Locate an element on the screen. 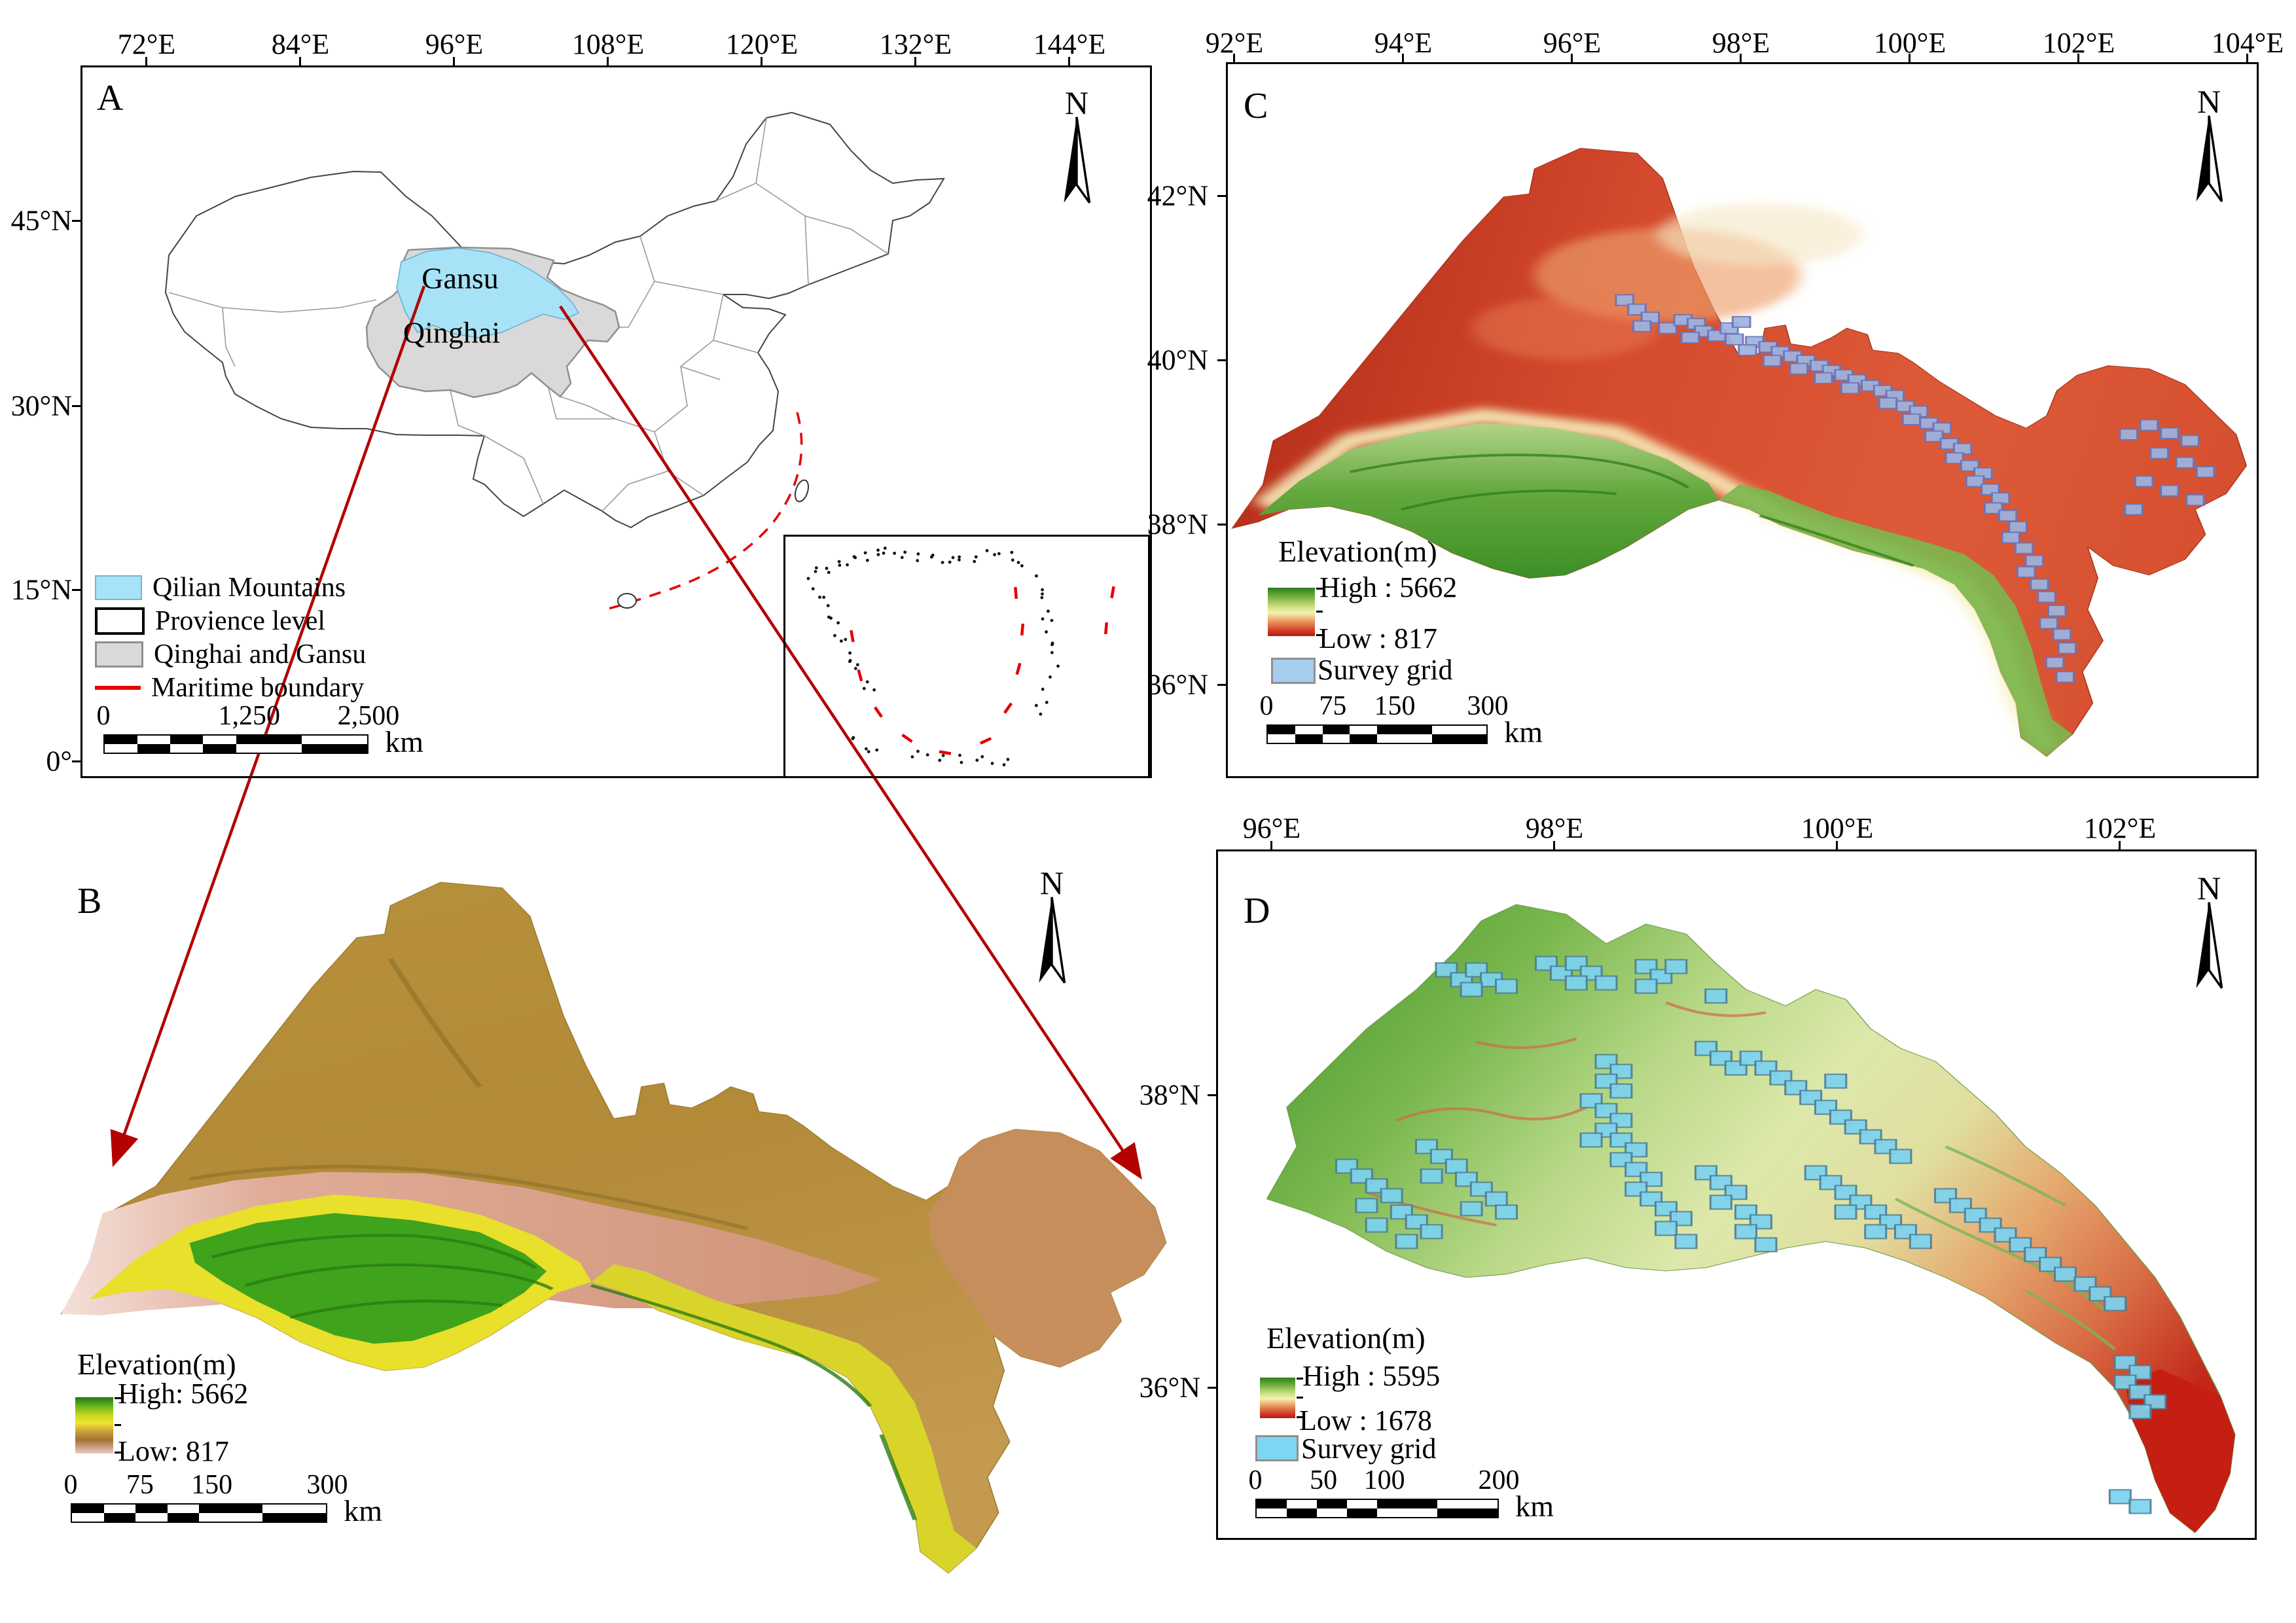 Image resolution: width=2296 pixels, height=1623 pixels. region-label-gansu: Gansu is located at coordinates (460, 278).